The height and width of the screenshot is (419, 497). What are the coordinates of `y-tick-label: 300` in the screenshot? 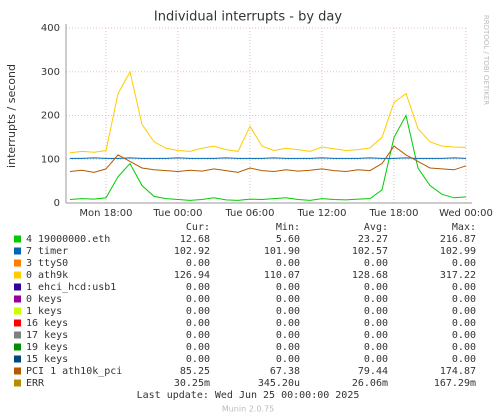 It's located at (50, 72).